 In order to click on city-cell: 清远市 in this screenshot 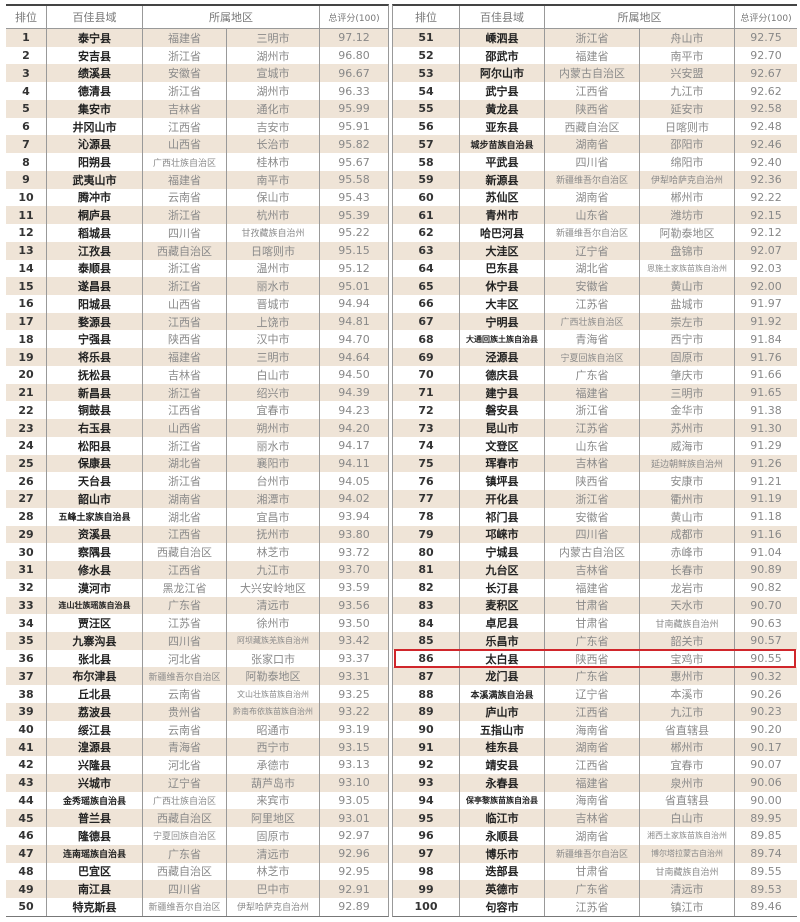, I will do `click(686, 889)`.